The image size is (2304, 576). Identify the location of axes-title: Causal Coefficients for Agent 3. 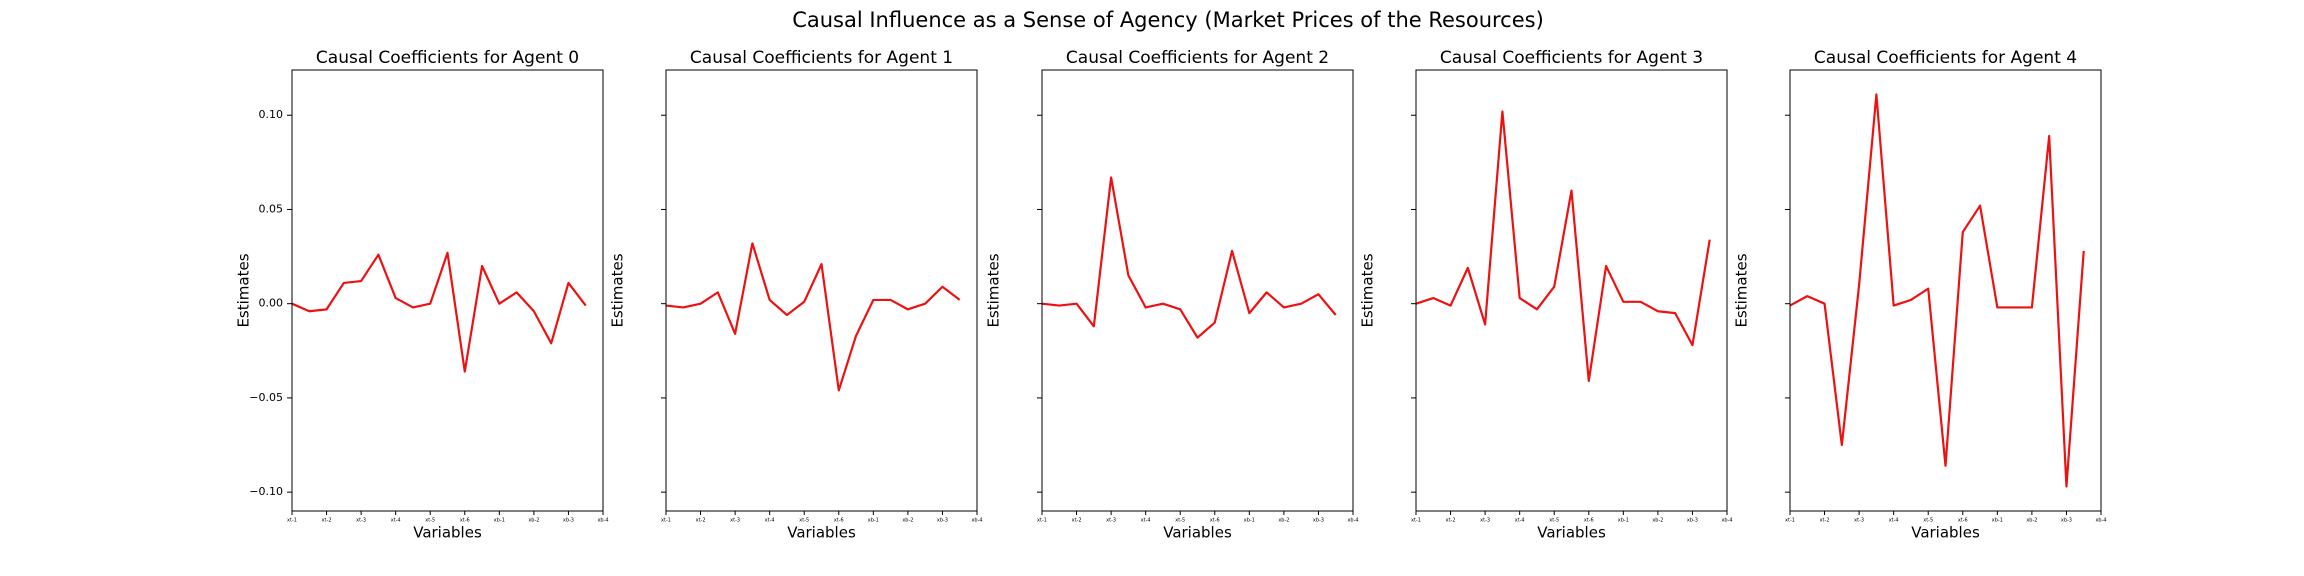
(1571, 58).